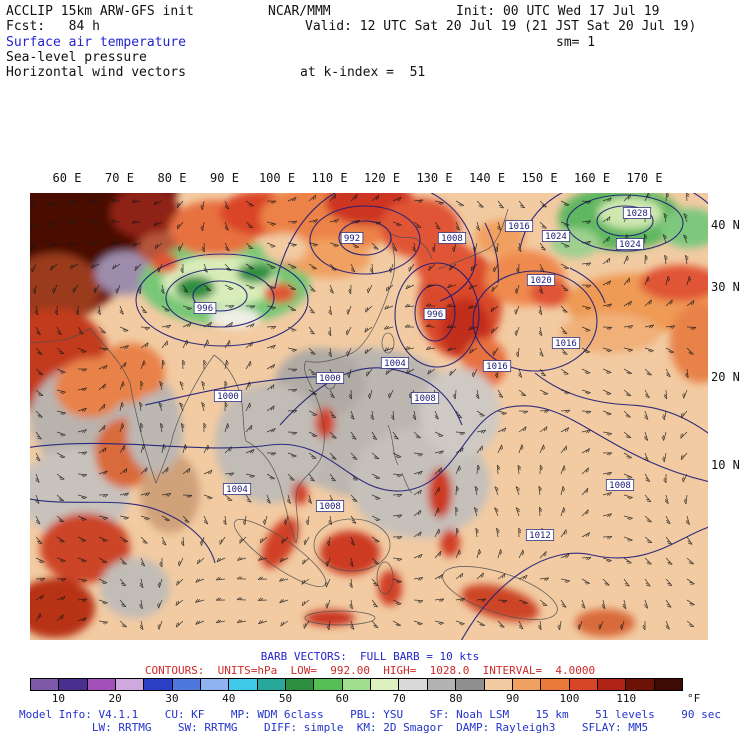 The height and width of the screenshot is (740, 740). I want to click on field-wind-label: Horizontal wind vectors, so click(96, 72).